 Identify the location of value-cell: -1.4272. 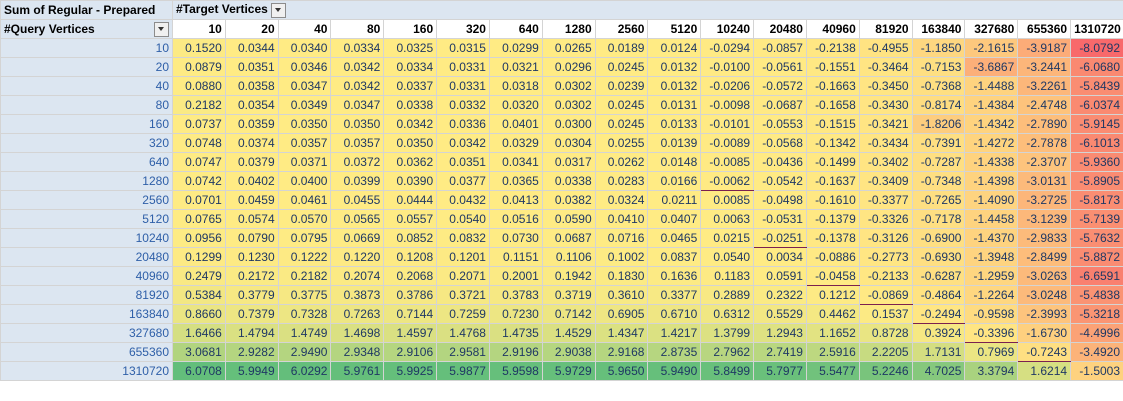
(991, 143).